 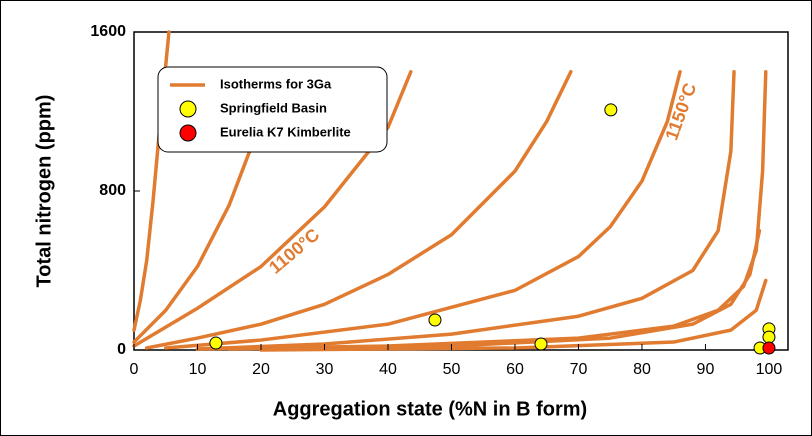 What do you see at coordinates (276, 83) in the screenshot?
I see `legend-label: Isotherms for 3Ga` at bounding box center [276, 83].